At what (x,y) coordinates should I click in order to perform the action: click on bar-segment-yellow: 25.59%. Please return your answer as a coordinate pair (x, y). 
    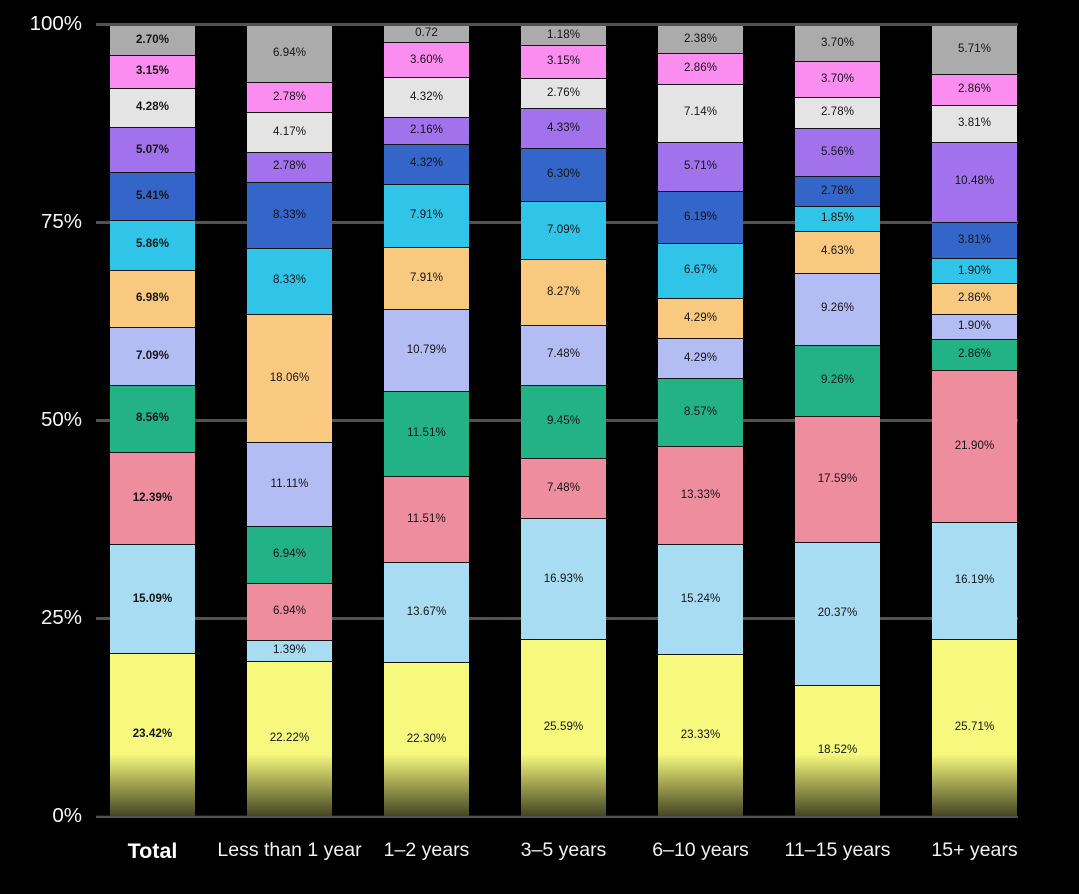
    Looking at the image, I should click on (563, 727).